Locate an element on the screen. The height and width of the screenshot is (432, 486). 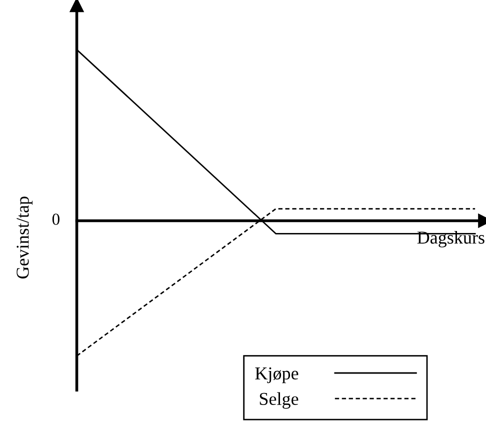
legend-label: Kjøpe is located at coordinates (276, 375).